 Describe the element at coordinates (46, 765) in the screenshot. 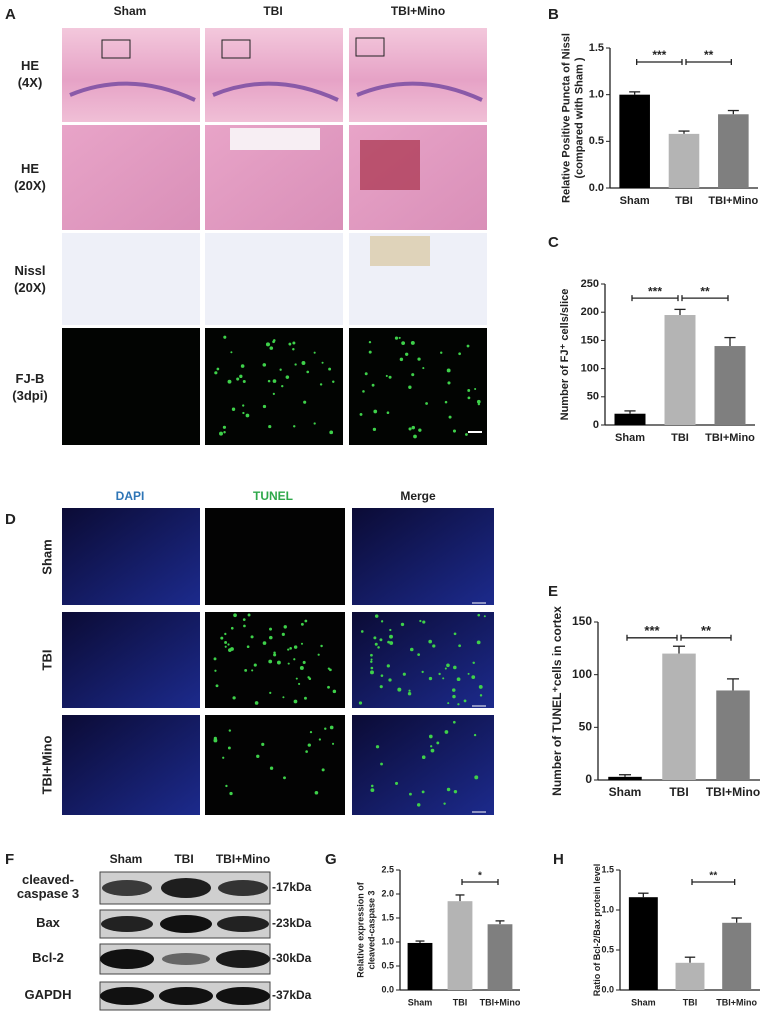

I see `row-label: TBI+Mino` at that location.